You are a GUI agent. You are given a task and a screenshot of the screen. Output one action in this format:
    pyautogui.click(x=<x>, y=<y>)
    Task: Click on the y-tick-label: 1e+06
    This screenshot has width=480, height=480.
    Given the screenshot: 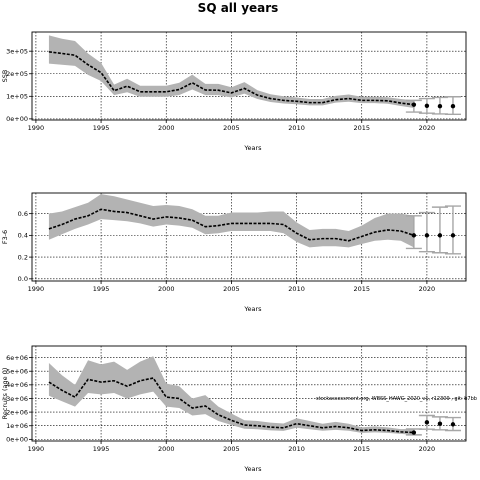 What is the action you would take?
    pyautogui.click(x=17, y=426)
    